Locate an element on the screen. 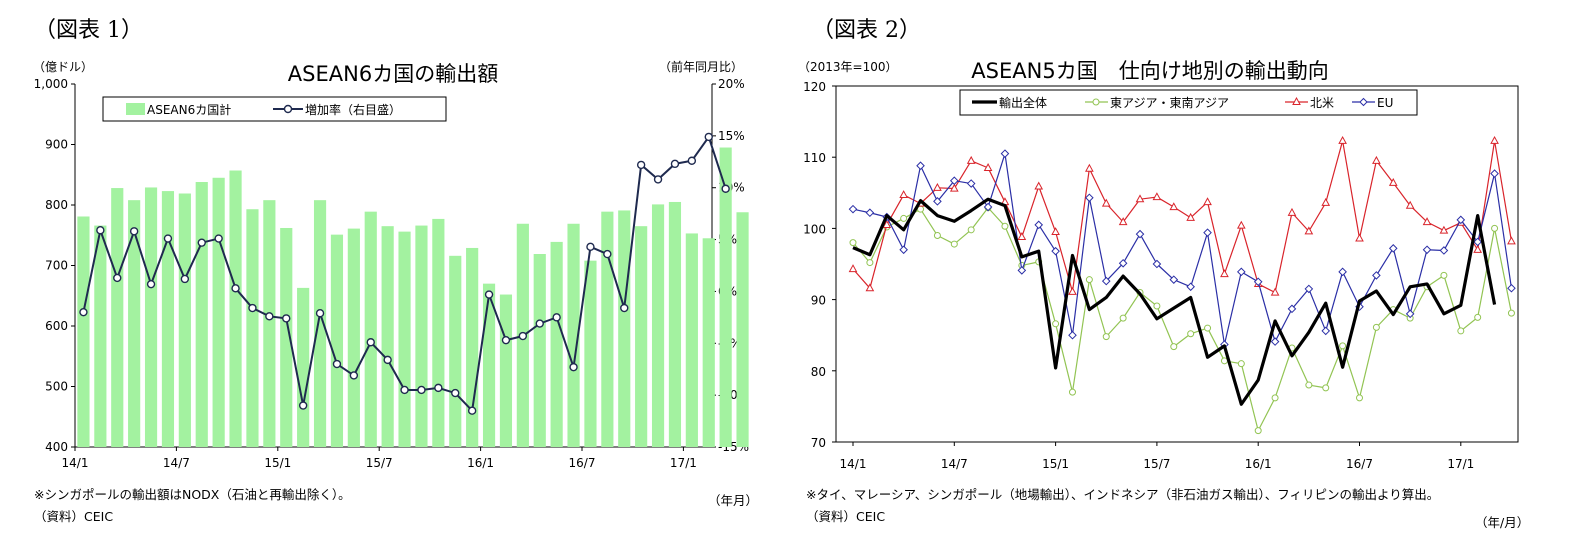 The height and width of the screenshot is (549, 1576). fig2-x-tick-label: 15/1 is located at coordinates (1055, 464).